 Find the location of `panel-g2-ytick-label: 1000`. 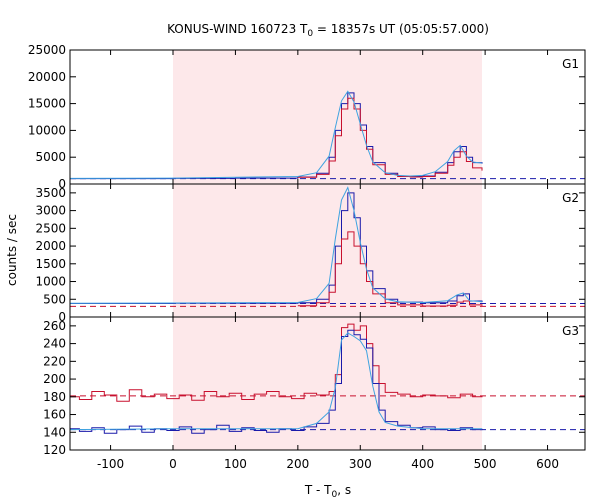

panel-g2-ytick-label: 1000 is located at coordinates (50, 282).